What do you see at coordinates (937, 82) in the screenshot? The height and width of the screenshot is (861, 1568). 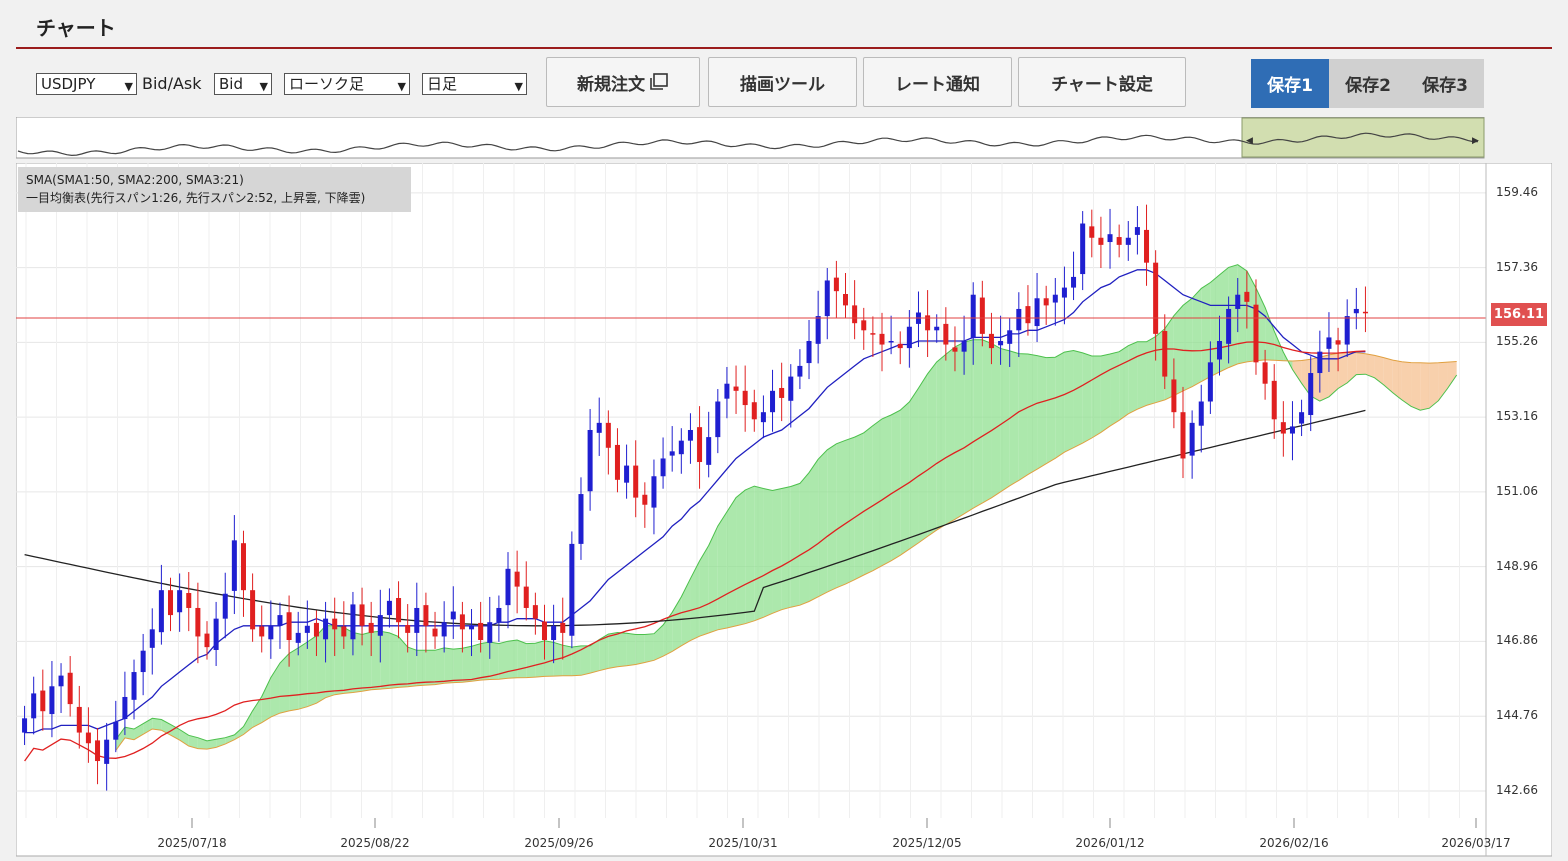 I see `rate-alert-button: レート通知` at bounding box center [937, 82].